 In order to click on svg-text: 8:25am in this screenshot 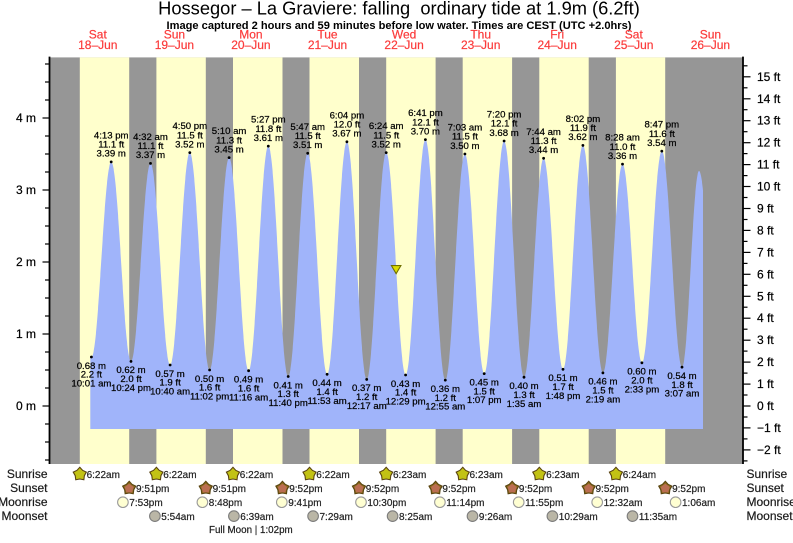, I will do `click(415, 517)`.